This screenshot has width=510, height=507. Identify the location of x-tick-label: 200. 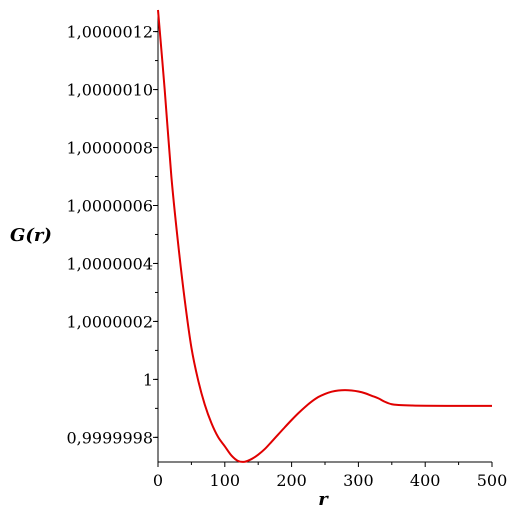
(291, 480).